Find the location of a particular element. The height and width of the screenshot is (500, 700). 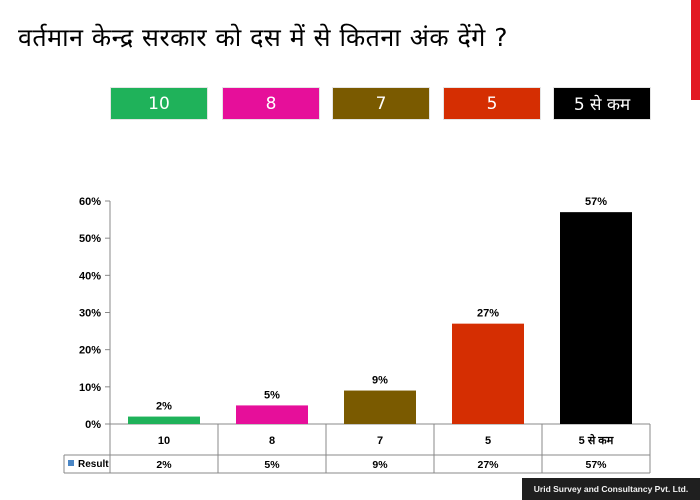

legend-label: 10 is located at coordinates (159, 103).